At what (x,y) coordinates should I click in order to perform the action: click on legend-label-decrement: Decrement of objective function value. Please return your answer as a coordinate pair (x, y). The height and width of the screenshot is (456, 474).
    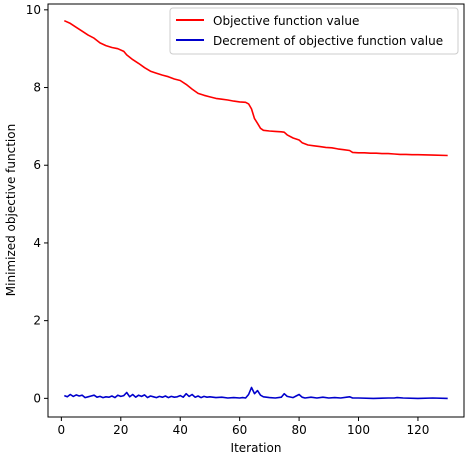
    Looking at the image, I should click on (328, 41).